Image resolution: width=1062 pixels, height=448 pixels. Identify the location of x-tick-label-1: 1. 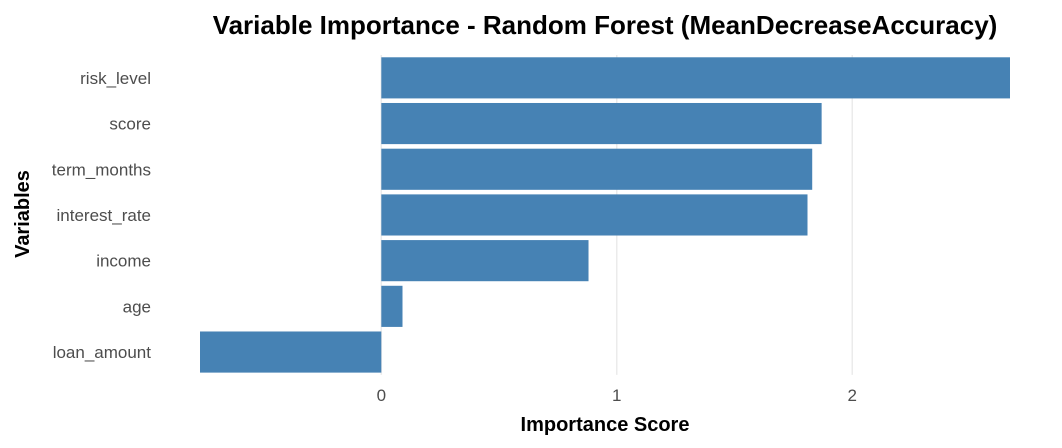
(616, 395).